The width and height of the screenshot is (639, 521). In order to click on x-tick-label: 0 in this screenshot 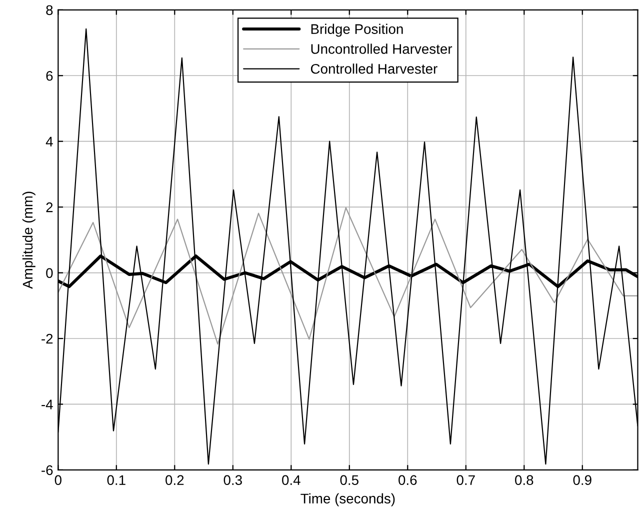, I will do `click(58, 480)`.